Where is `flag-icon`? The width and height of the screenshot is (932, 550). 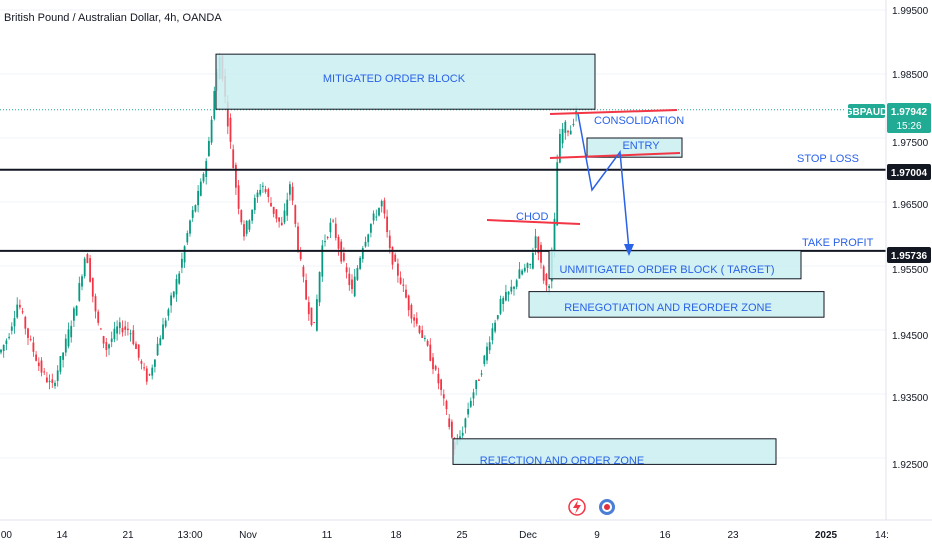
flag-icon is located at coordinates (607, 507).